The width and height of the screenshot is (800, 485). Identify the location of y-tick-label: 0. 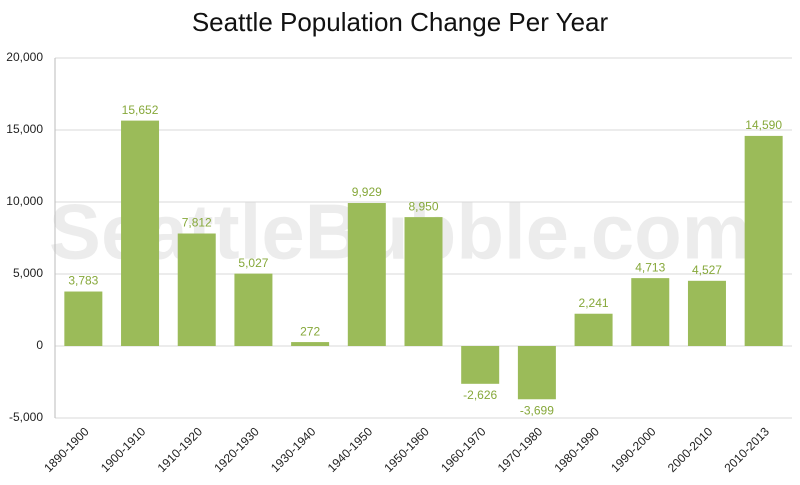
(39, 345).